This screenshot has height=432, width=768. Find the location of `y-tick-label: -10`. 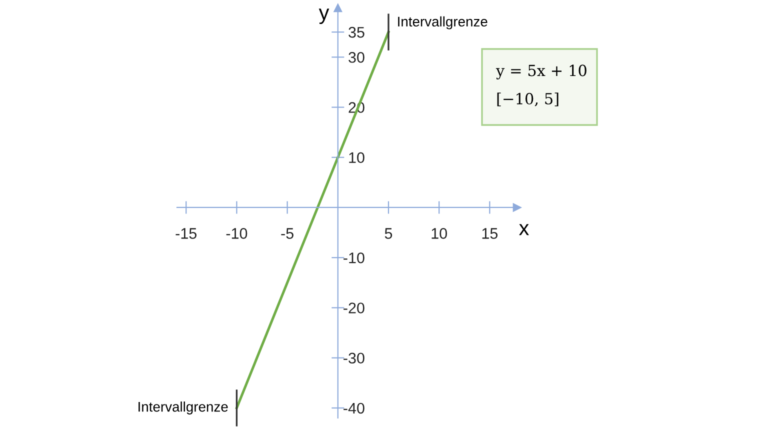

y-tick-label: -10 is located at coordinates (354, 258).